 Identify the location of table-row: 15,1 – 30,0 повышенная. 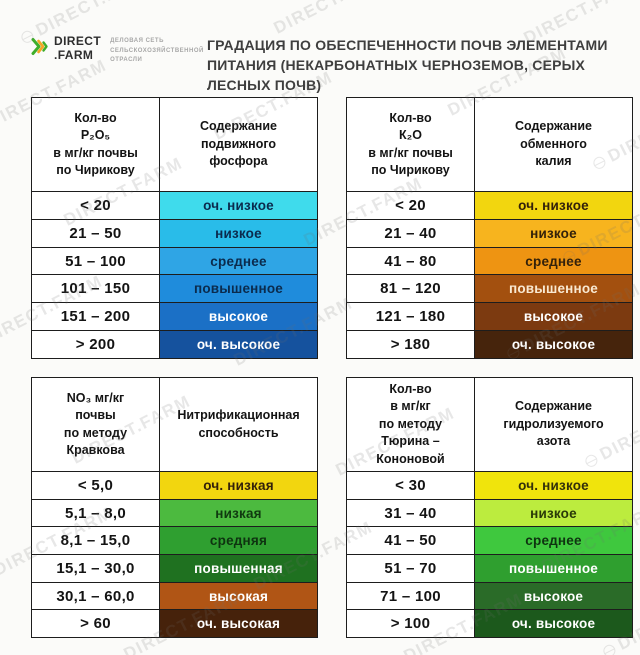
(174, 568).